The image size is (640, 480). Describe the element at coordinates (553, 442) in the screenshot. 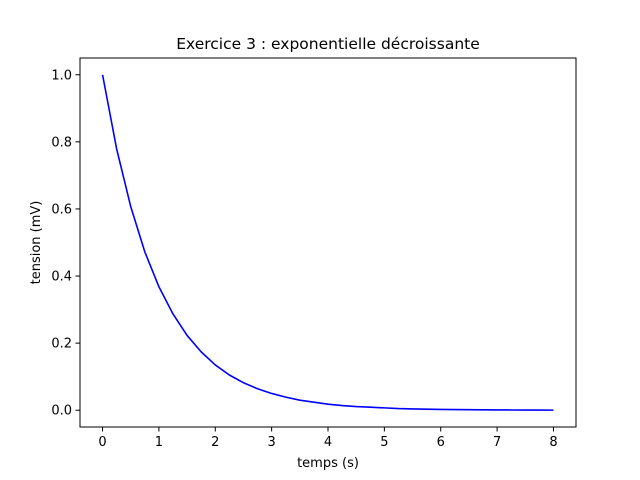

I see `x-tick-label: 8` at that location.